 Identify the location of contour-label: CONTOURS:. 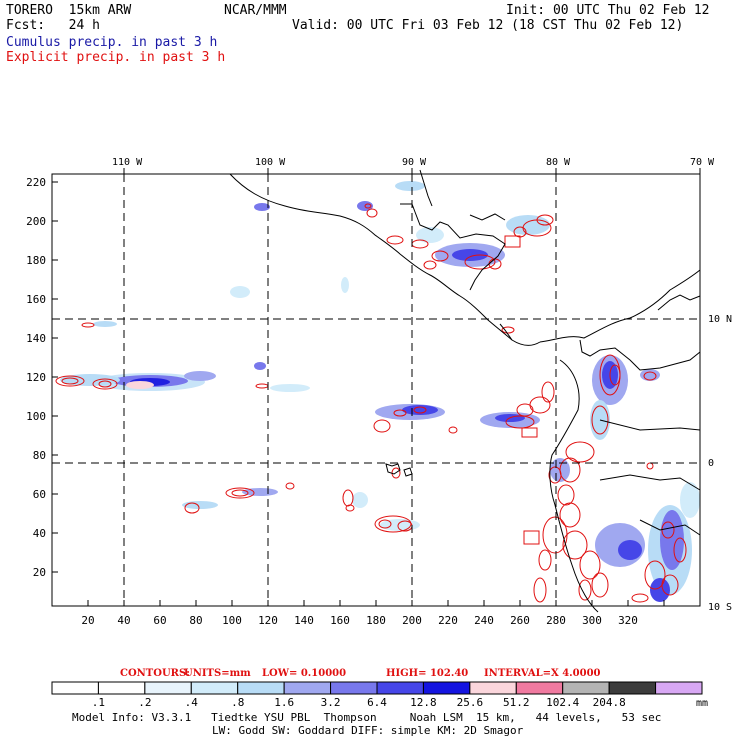
(155, 673).